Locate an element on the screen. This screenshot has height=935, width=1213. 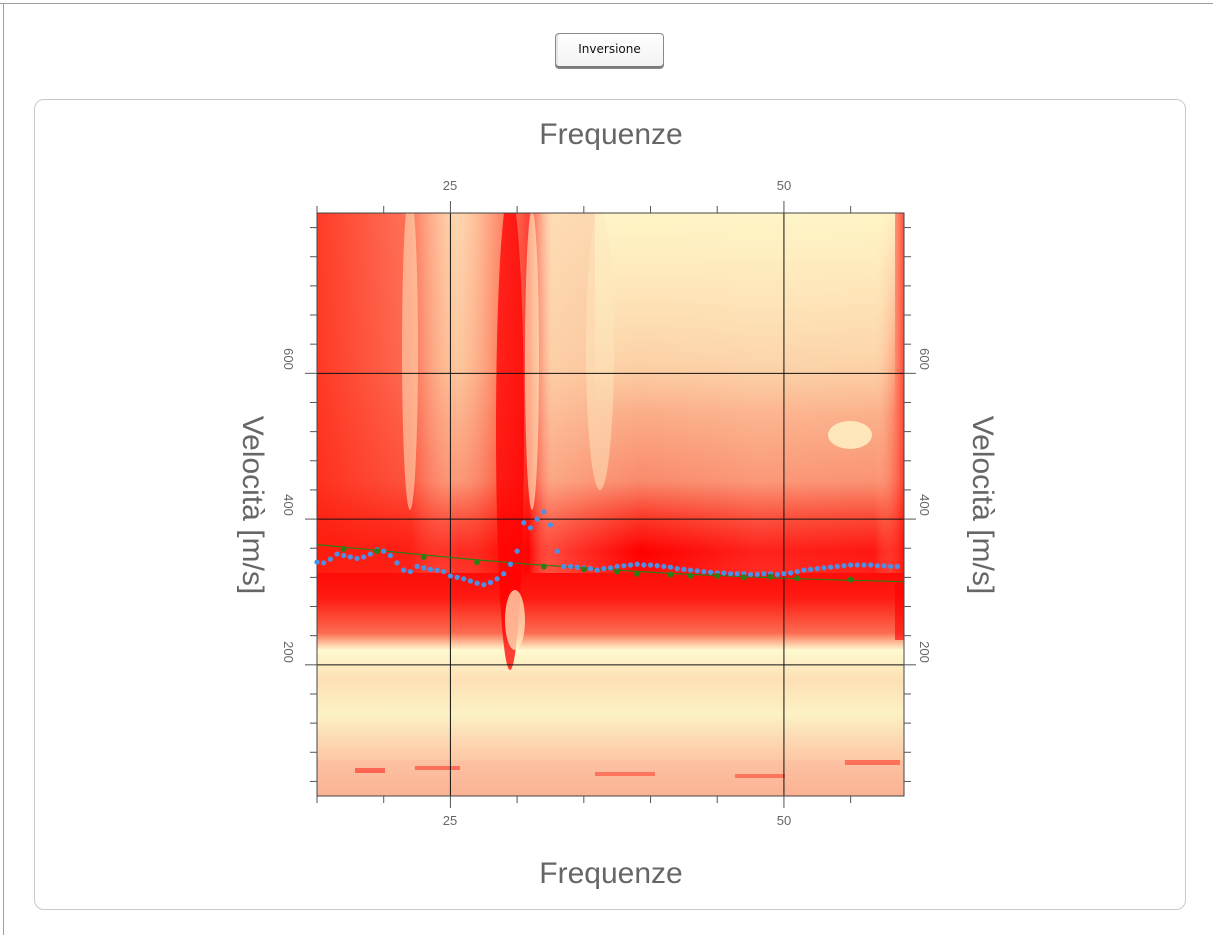
y-axis-title-right: Velocità [m/s] is located at coordinates (982, 505).